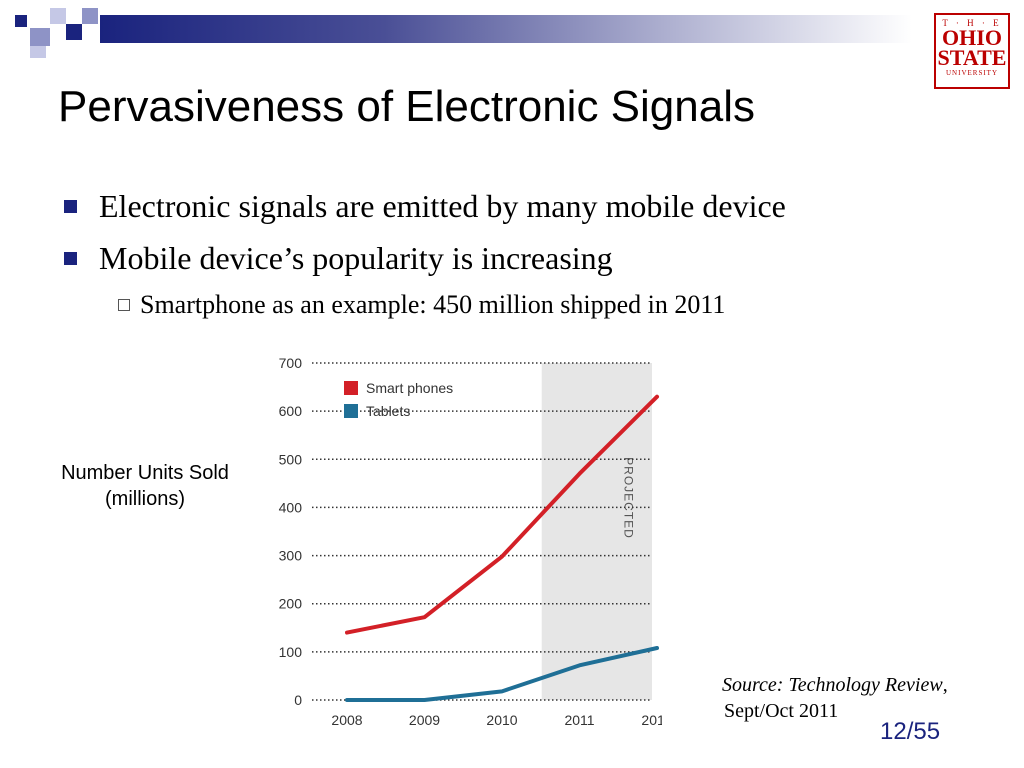 The image size is (1024, 768). I want to click on logo-the: T · H · E, so click(972, 23).